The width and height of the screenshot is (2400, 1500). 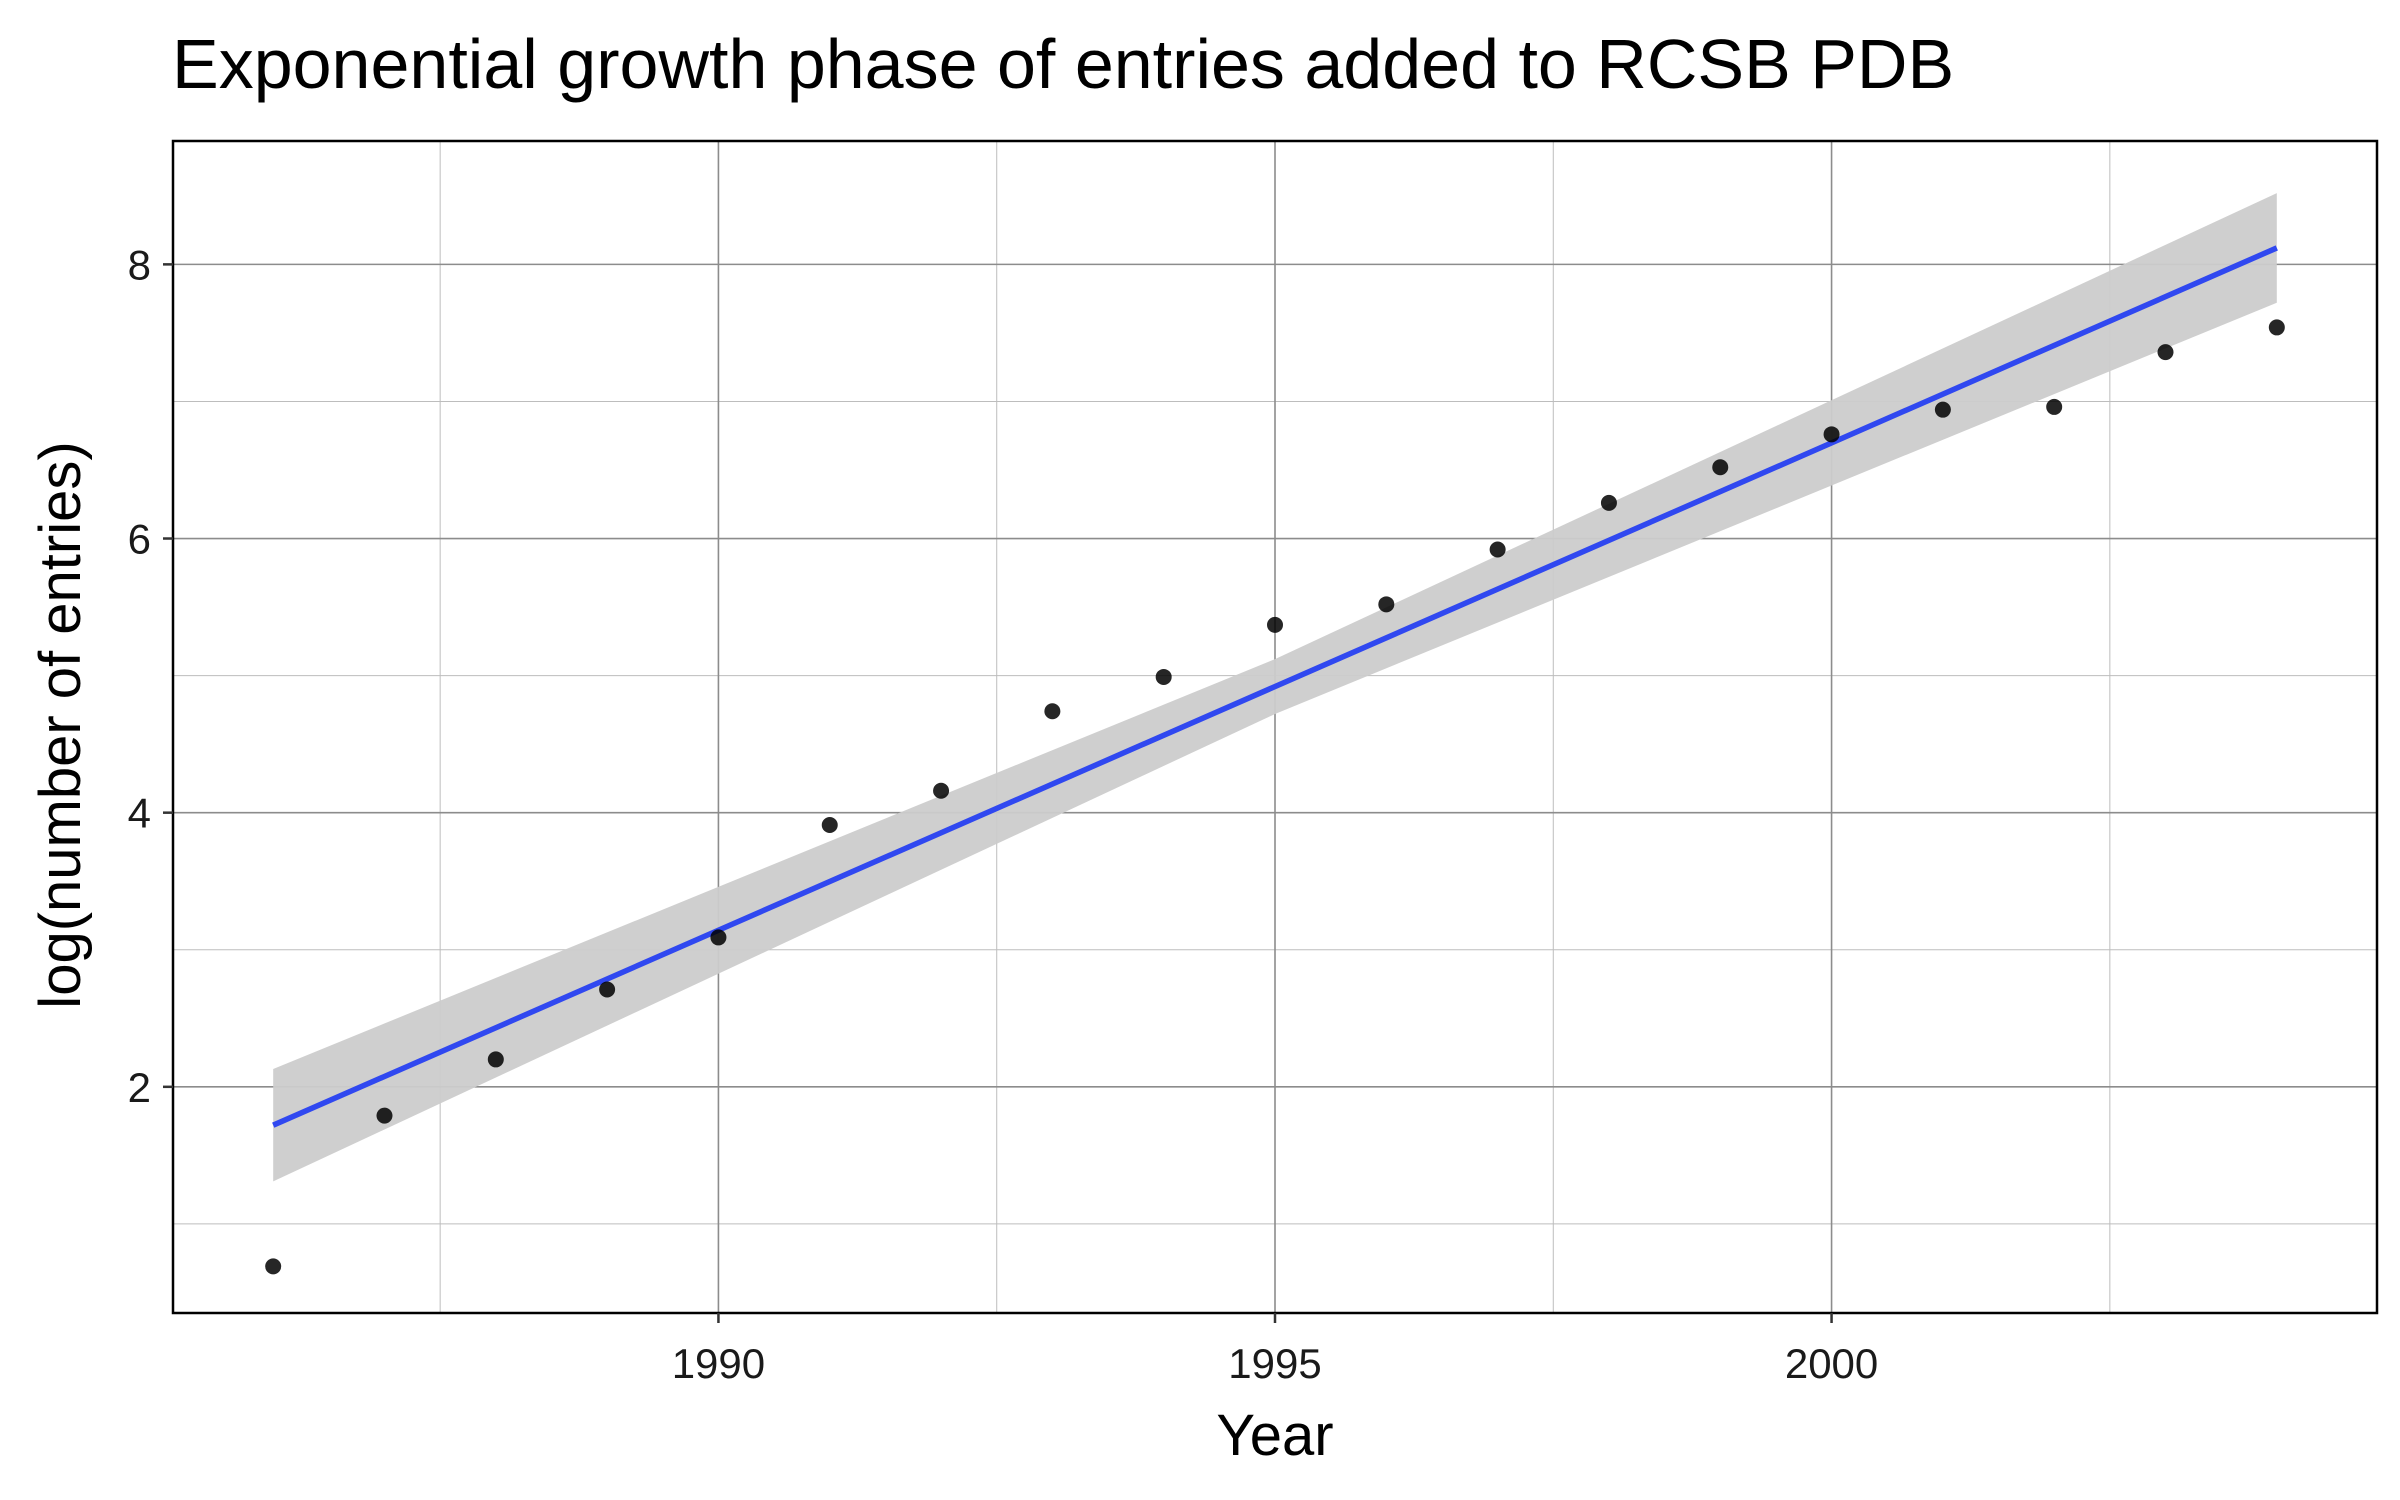 I want to click on x-axis-ticks: 1990 1995 2000, so click(x=1275, y=1350).